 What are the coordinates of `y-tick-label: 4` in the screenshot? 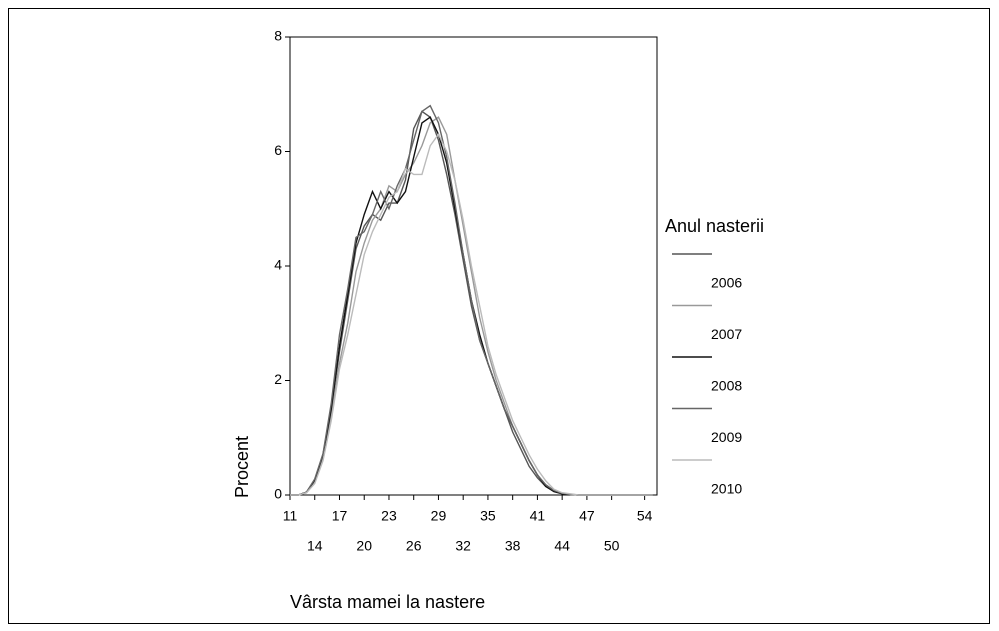 It's located at (278, 265).